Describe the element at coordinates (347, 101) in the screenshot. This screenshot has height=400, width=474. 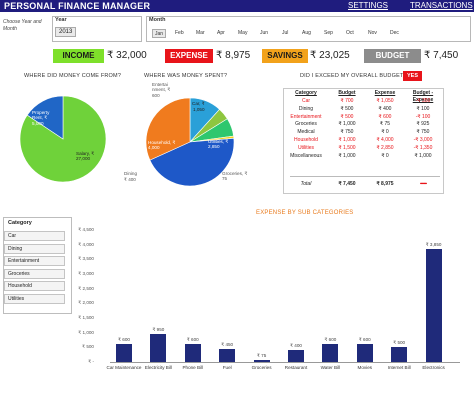
I see `budget-row-budget: ₹ 700` at that location.